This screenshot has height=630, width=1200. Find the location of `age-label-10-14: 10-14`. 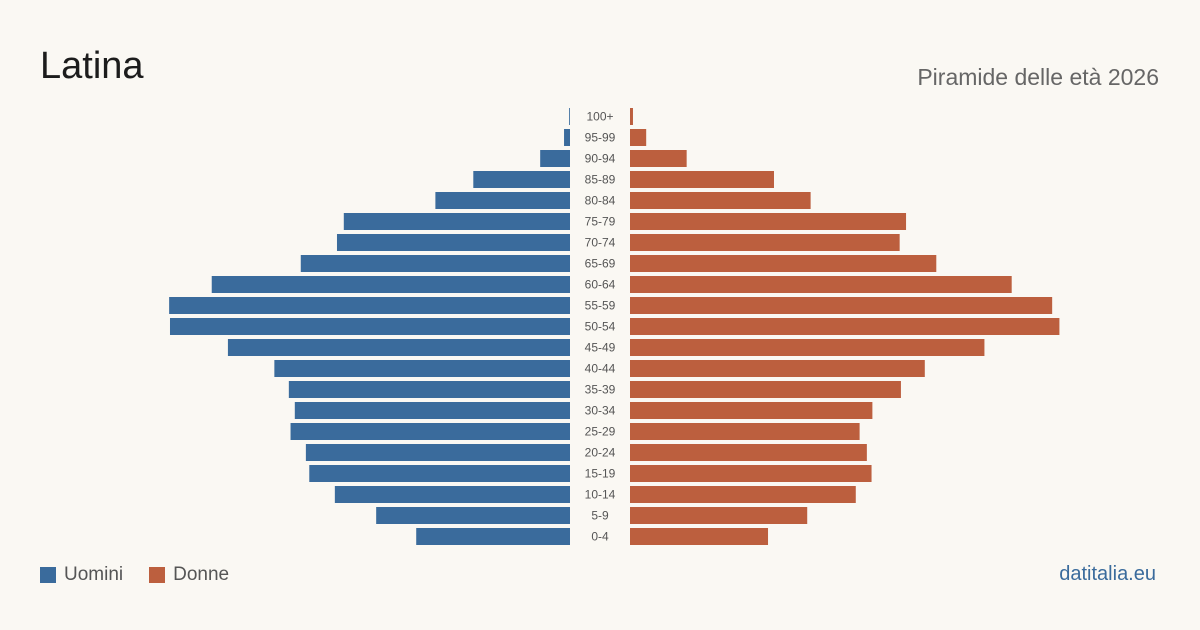

age-label-10-14: 10-14 is located at coordinates (600, 495).